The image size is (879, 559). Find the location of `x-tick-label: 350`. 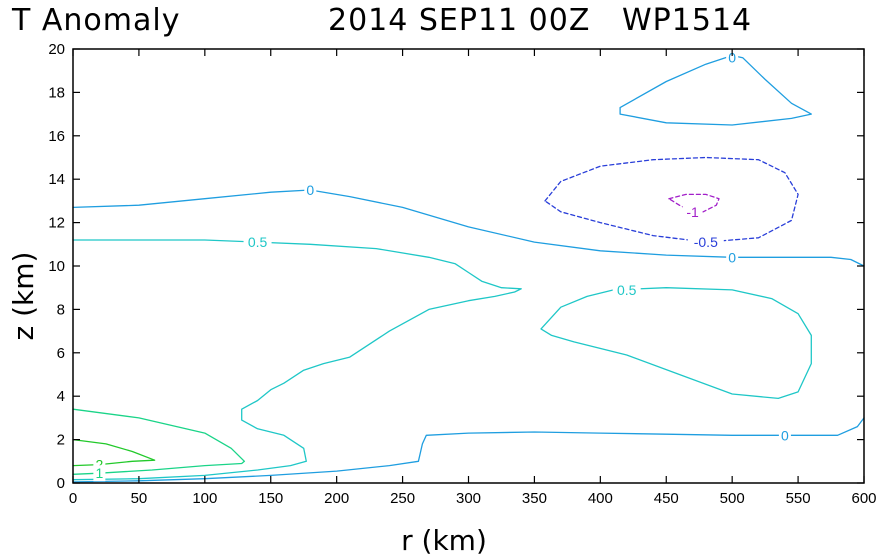

x-tick-label: 350 is located at coordinates (534, 498).